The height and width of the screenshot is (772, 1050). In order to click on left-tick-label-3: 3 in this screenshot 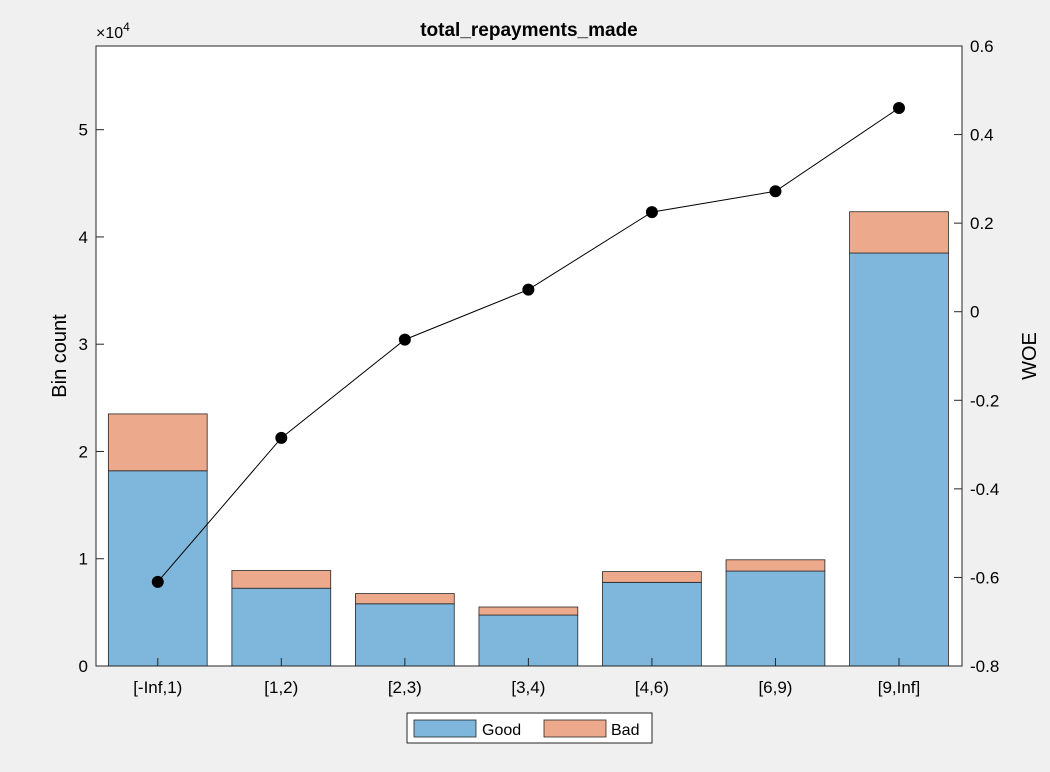, I will do `click(83, 344)`.